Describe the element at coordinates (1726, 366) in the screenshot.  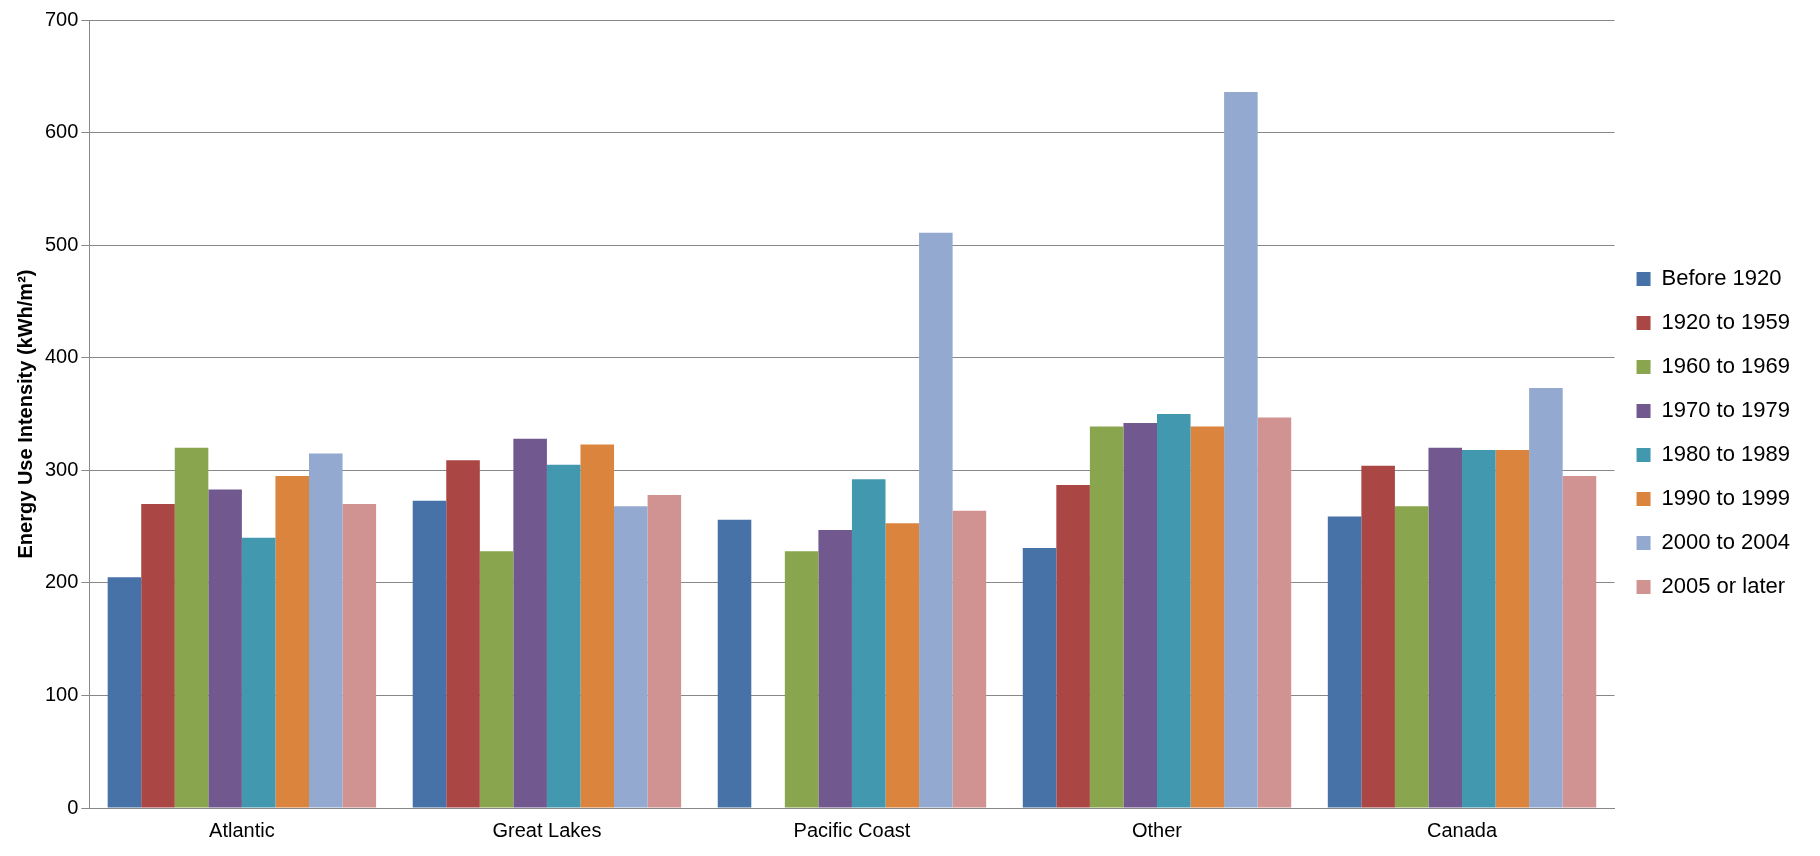
I see `legend-label: 1960 to 1969` at that location.